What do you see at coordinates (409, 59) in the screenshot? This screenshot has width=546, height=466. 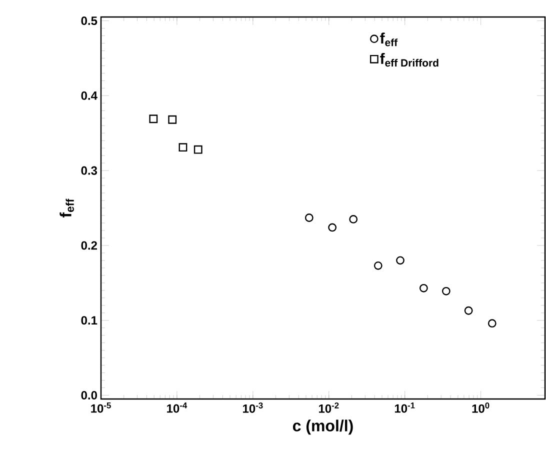 I see `legend-label: $\text{f}_{\text{eff Drifford}}$` at bounding box center [409, 59].